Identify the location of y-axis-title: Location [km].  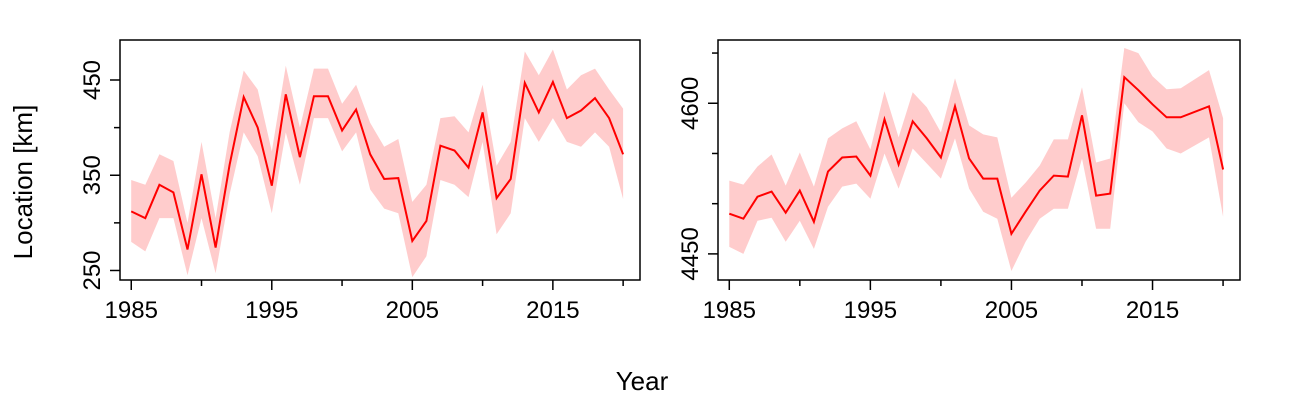
(23, 182).